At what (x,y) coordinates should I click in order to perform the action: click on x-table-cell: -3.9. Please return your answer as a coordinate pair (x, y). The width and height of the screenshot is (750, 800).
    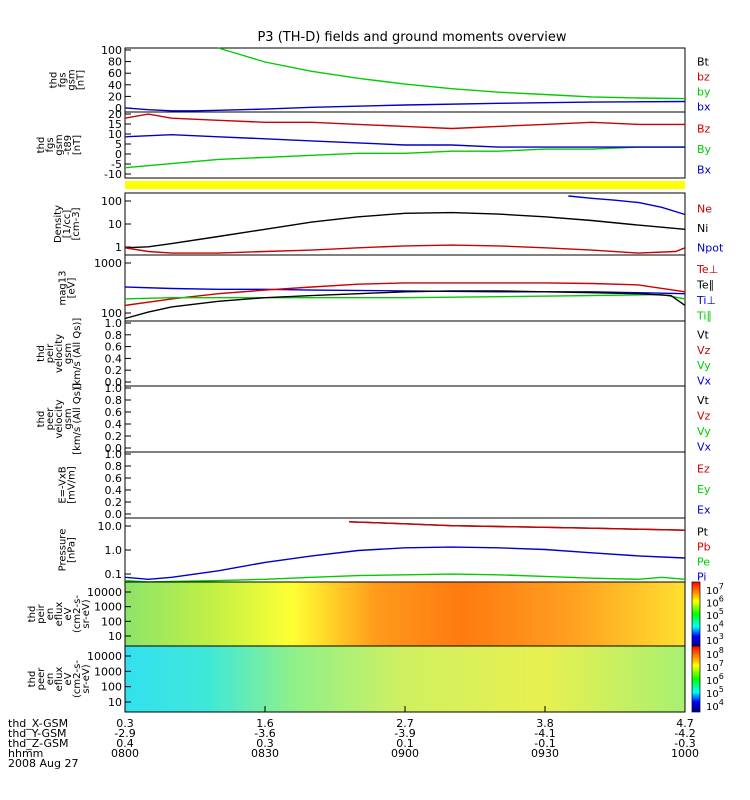
    Looking at the image, I should click on (404, 733).